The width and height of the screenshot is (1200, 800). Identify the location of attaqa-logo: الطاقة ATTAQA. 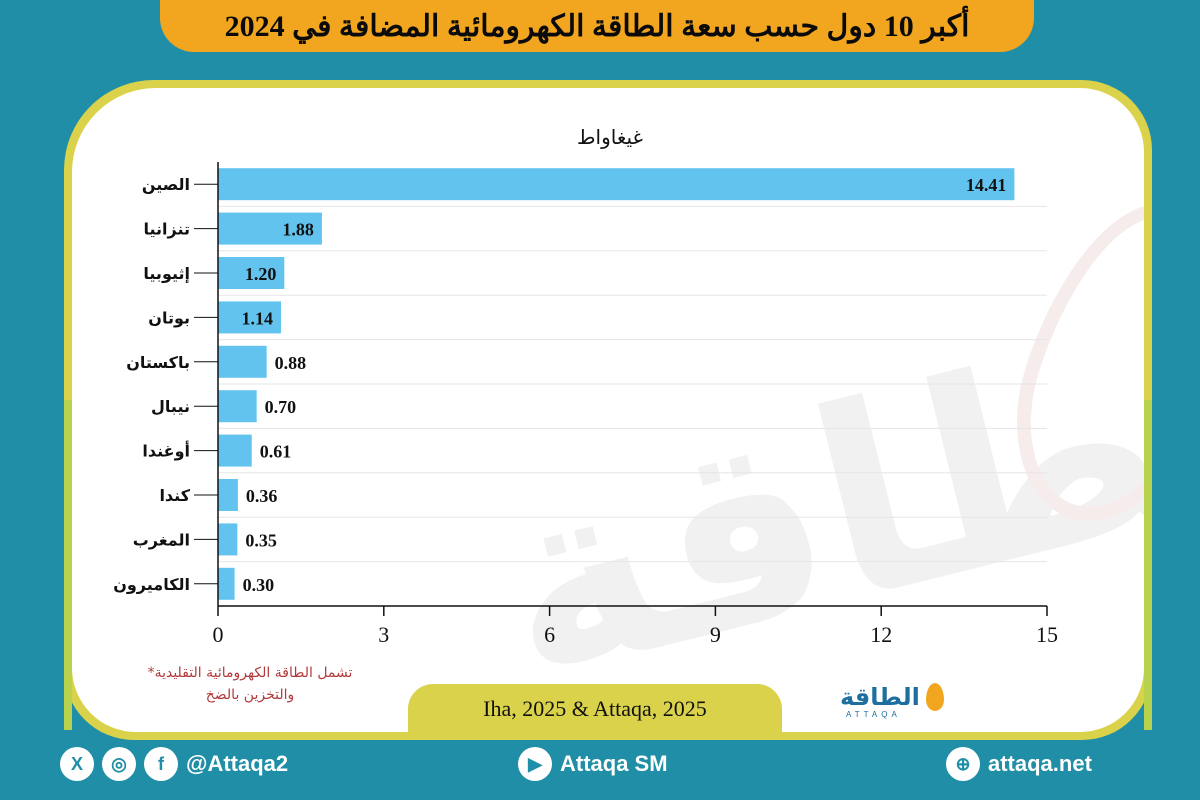
(910, 697).